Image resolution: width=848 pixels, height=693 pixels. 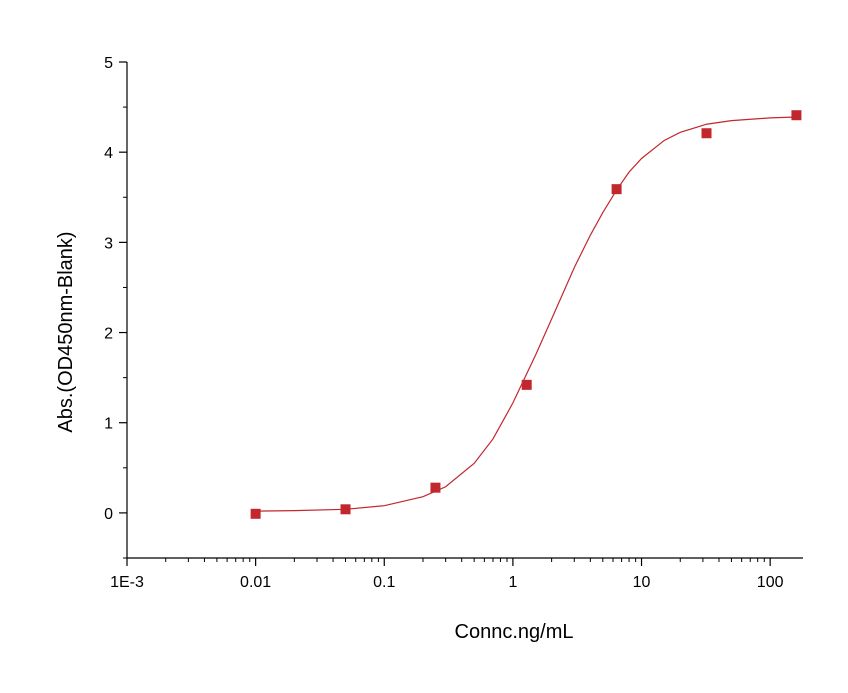 What do you see at coordinates (108, 424) in the screenshot?
I see `y-tick-label: 1` at bounding box center [108, 424].